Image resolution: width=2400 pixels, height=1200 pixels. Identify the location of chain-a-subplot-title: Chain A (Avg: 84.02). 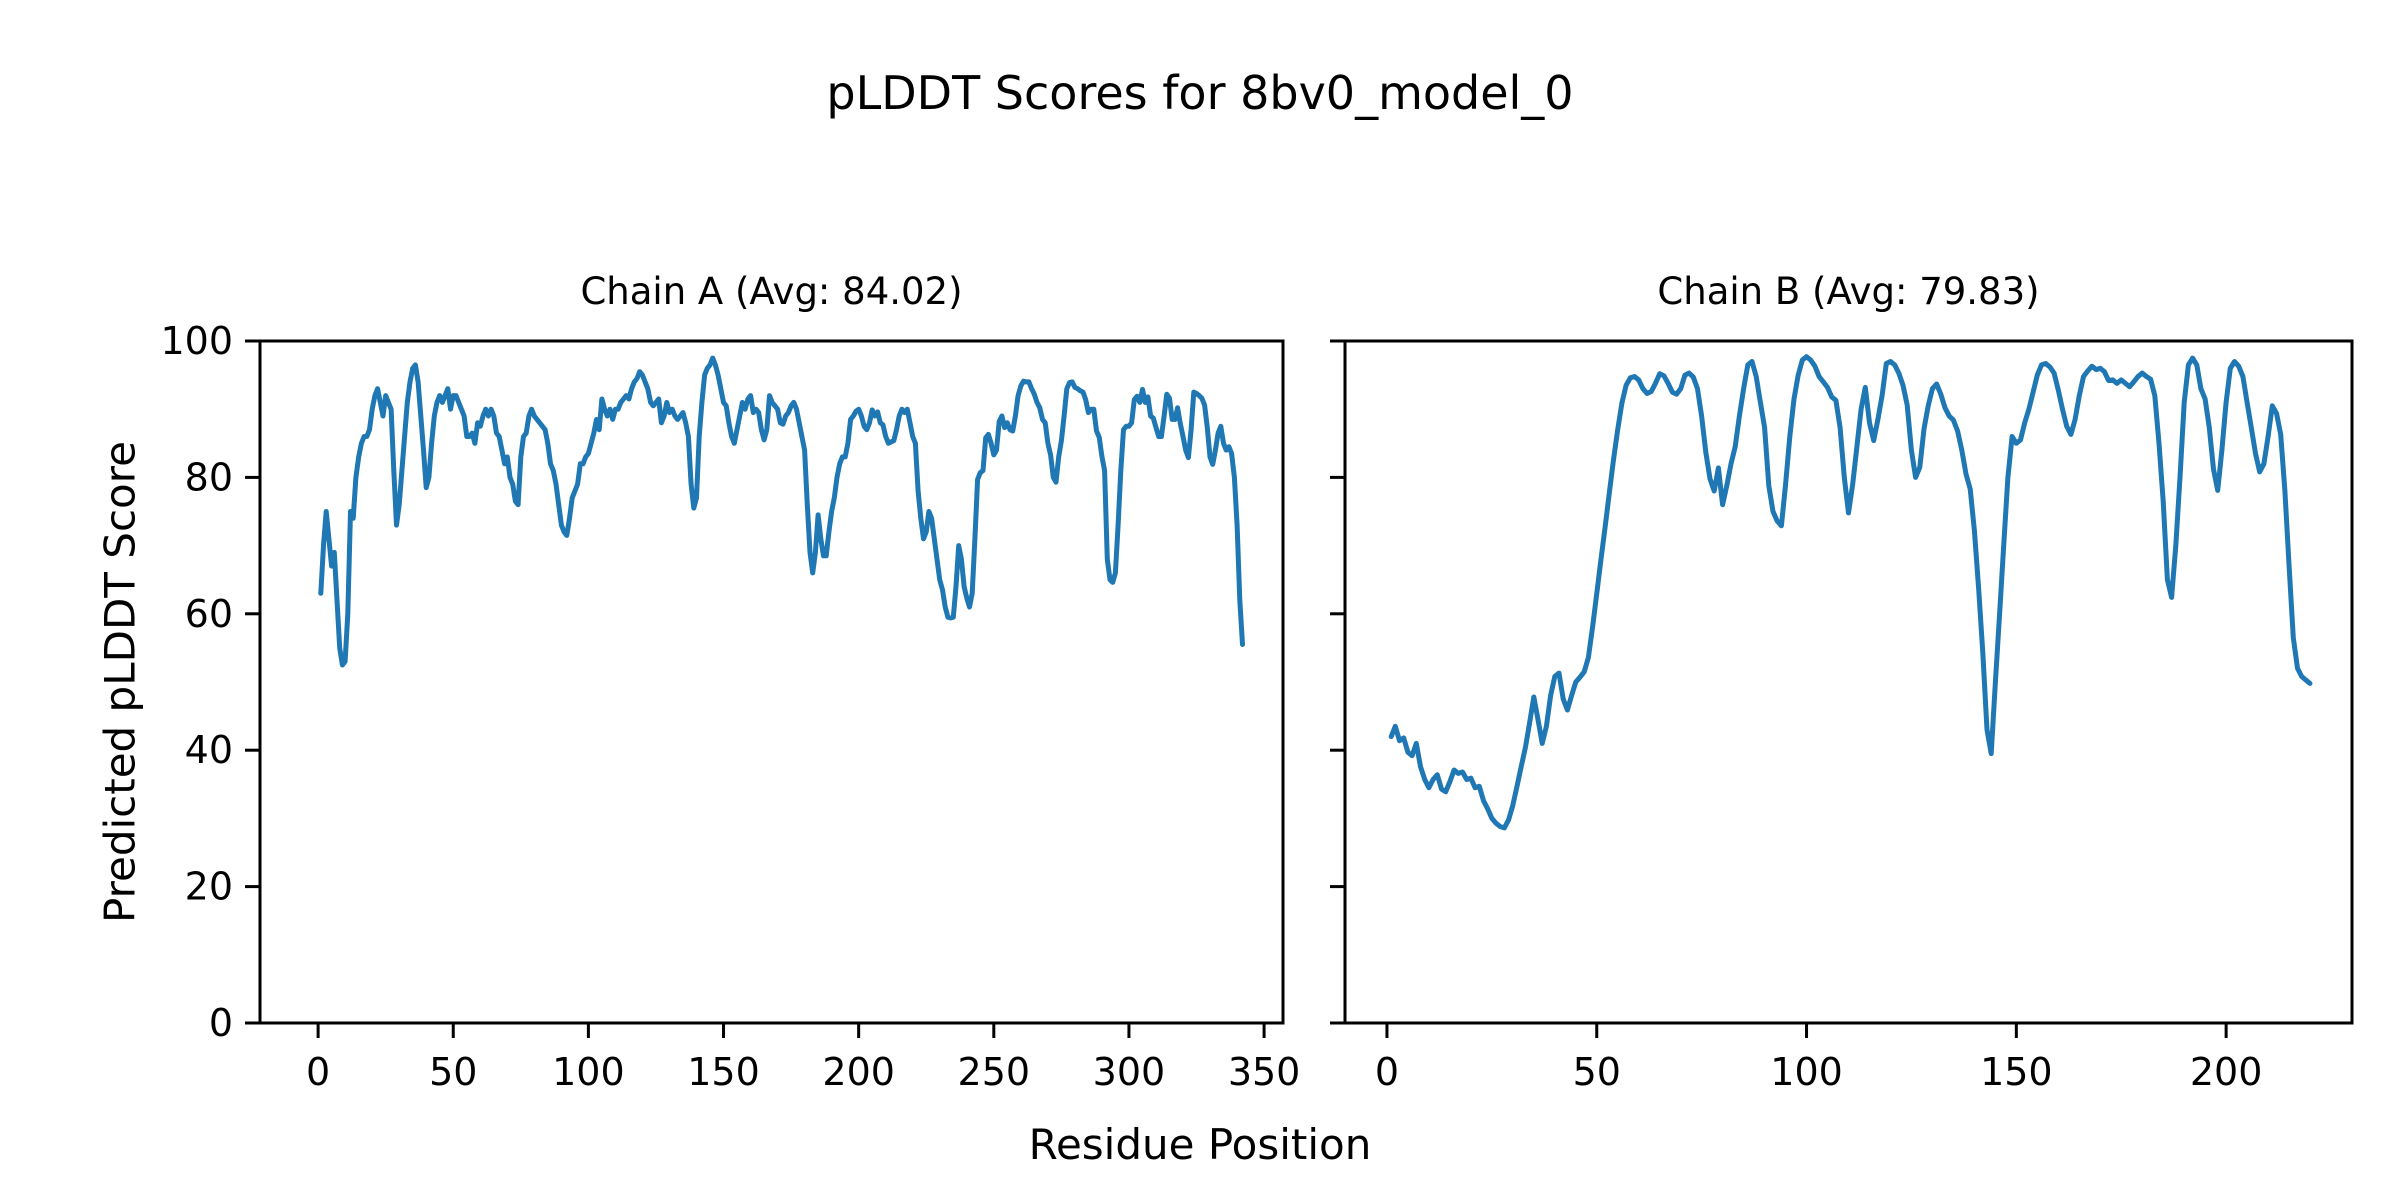
(771, 291).